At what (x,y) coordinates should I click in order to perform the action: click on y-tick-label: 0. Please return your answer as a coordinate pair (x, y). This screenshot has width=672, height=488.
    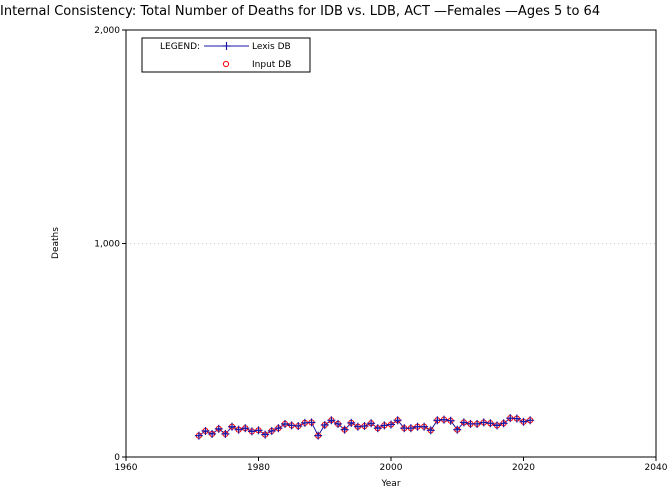
    Looking at the image, I should click on (117, 458).